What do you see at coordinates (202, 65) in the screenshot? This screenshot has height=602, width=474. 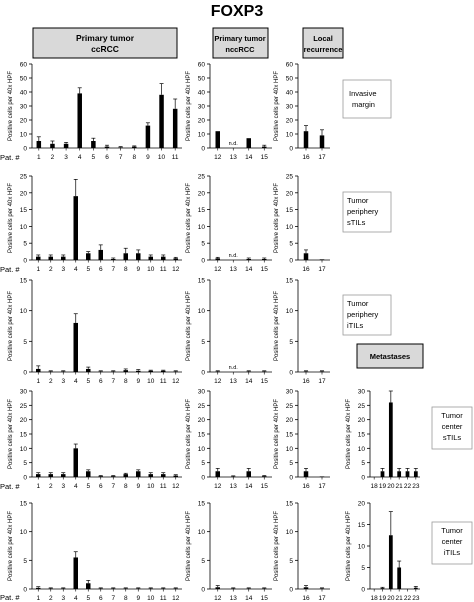 I see `y-tick-label: 60` at bounding box center [202, 65].